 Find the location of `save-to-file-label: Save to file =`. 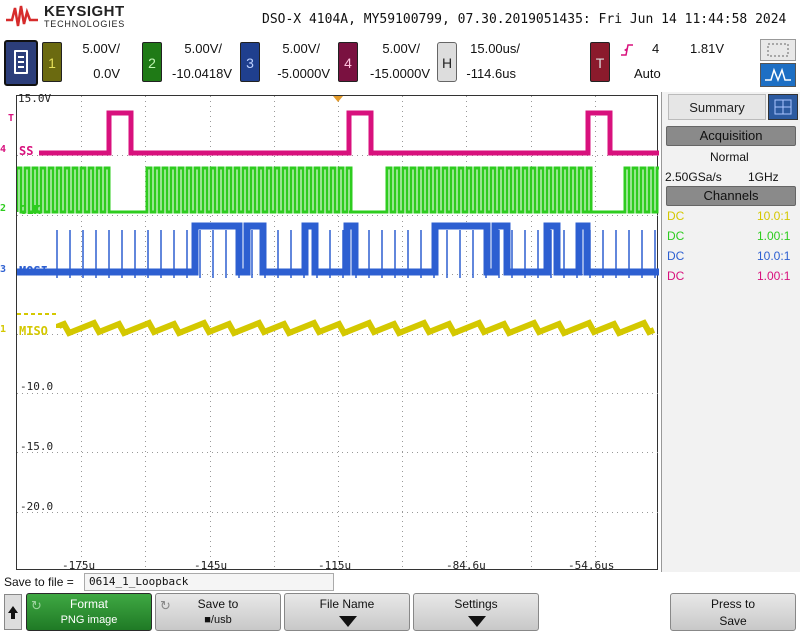

save-to-file-label: Save to file = is located at coordinates (39, 582).